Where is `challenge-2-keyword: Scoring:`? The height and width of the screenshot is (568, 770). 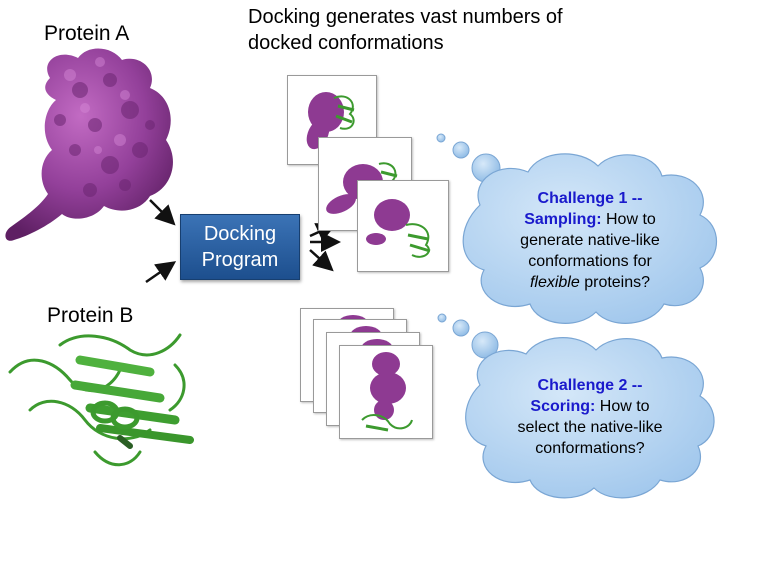
challenge-2-keyword: Scoring: is located at coordinates (563, 406).